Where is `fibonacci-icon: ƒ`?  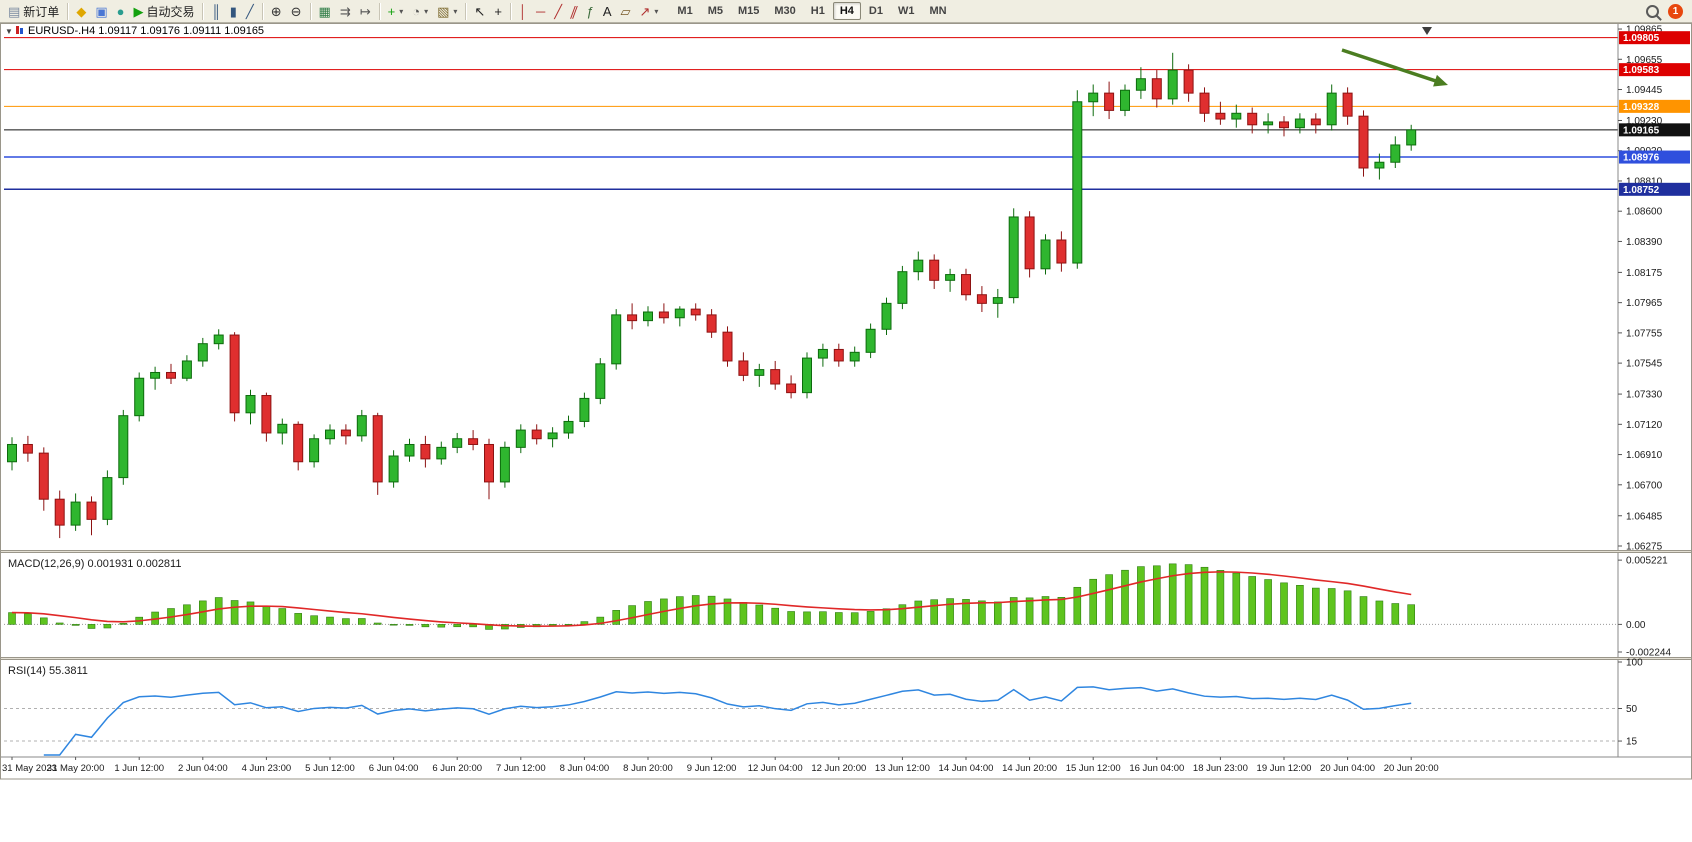 fibonacci-icon: ƒ is located at coordinates (590, 11).